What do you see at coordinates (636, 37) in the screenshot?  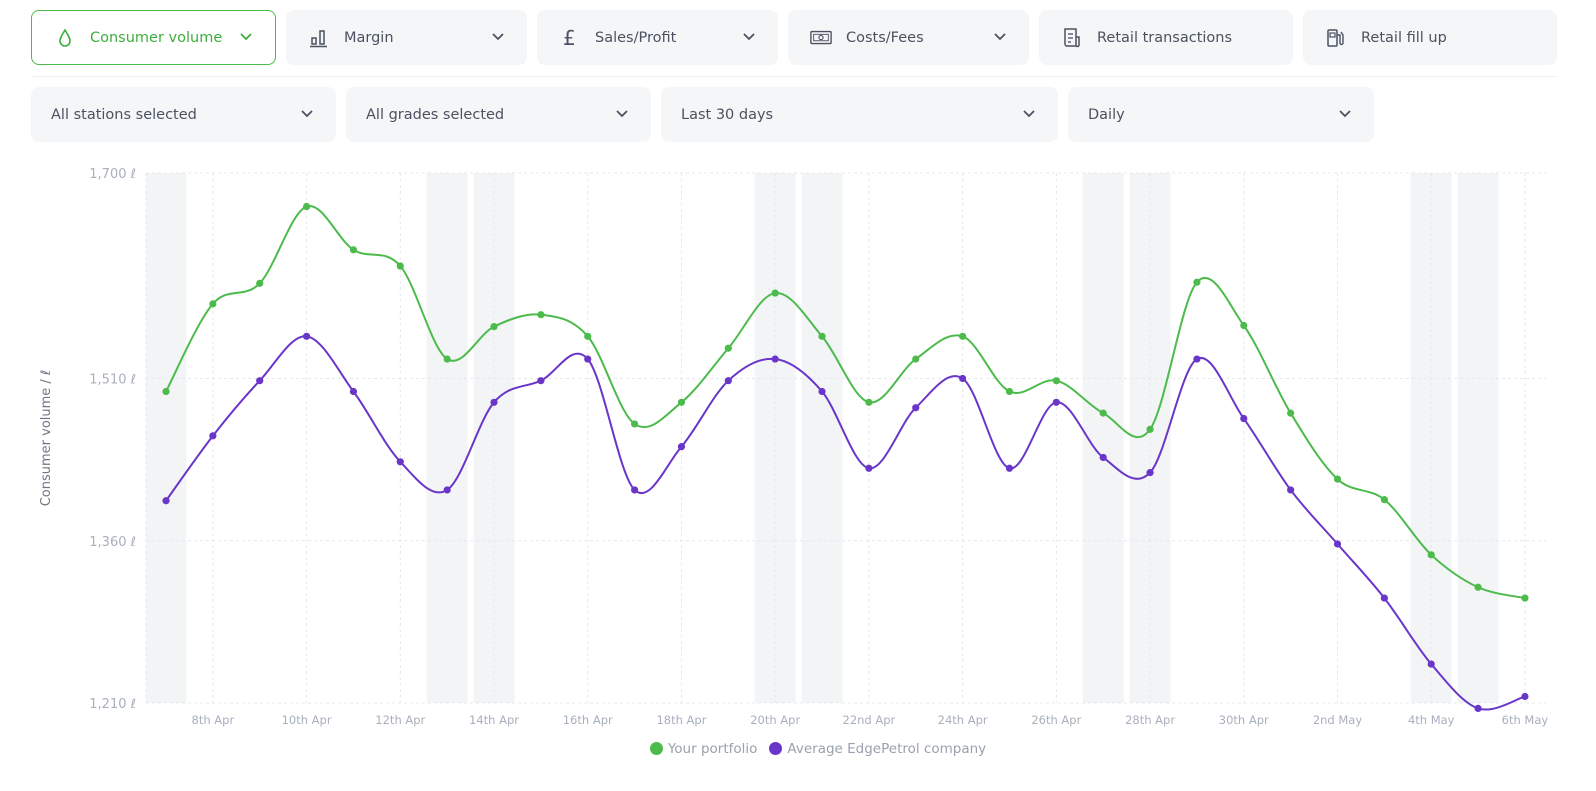 I see `tab-label: Sales/Profit` at bounding box center [636, 37].